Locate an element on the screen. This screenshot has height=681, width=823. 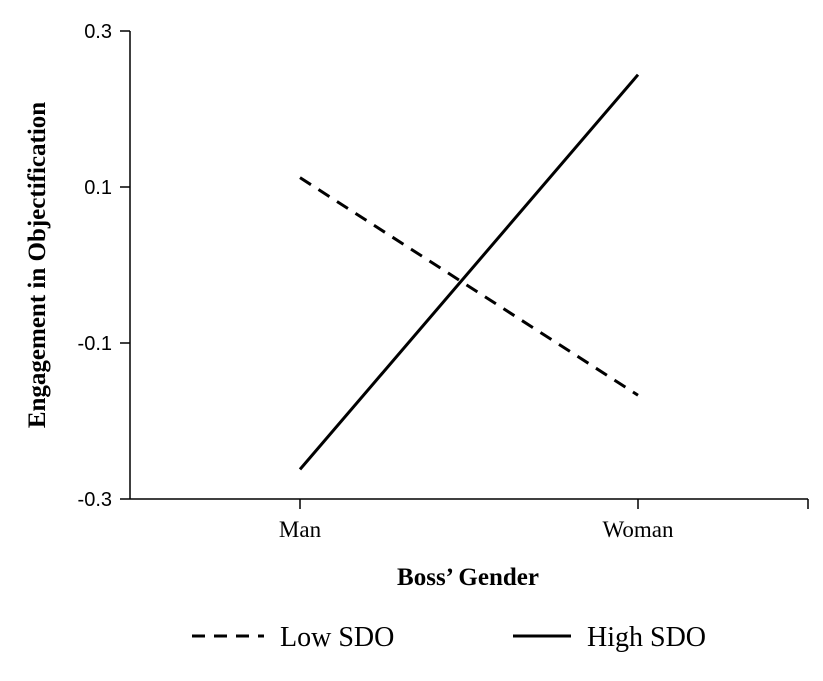
legend-label: High SDO is located at coordinates (646, 637).